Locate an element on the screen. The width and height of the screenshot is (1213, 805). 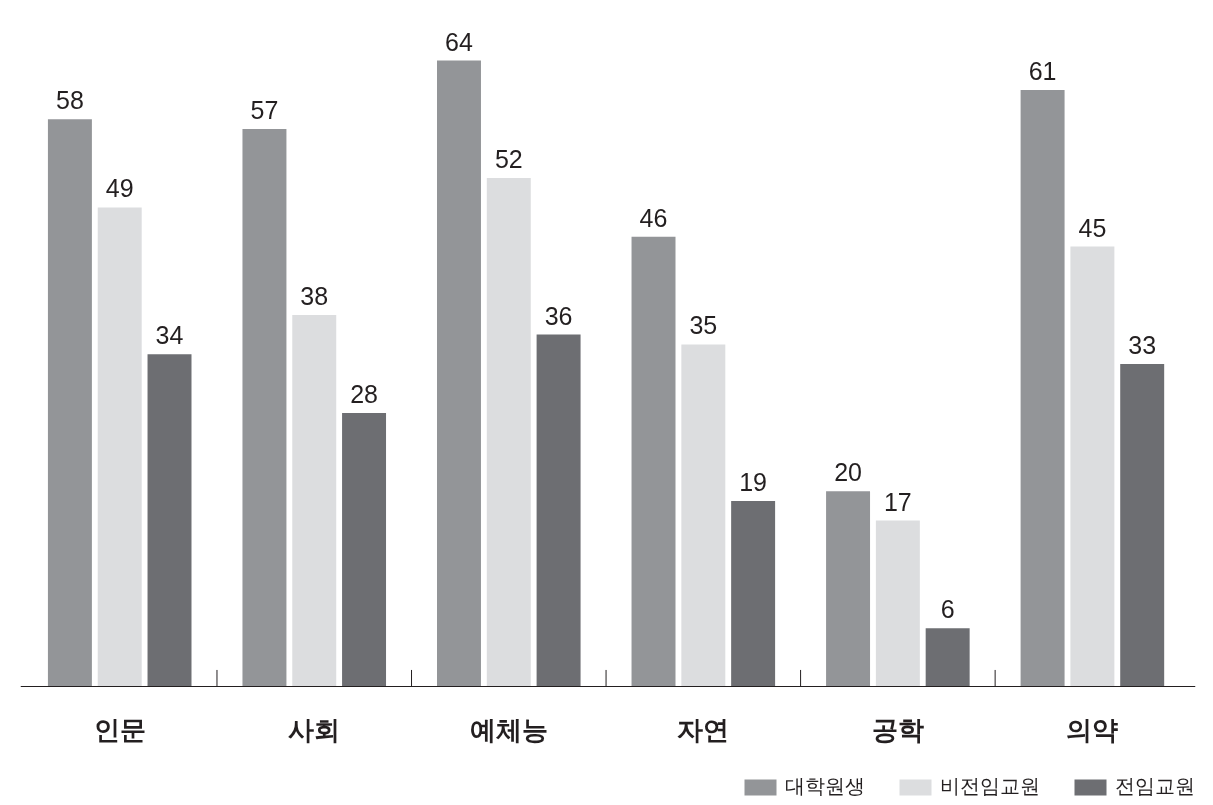
data-label: 34 is located at coordinates (169, 335).